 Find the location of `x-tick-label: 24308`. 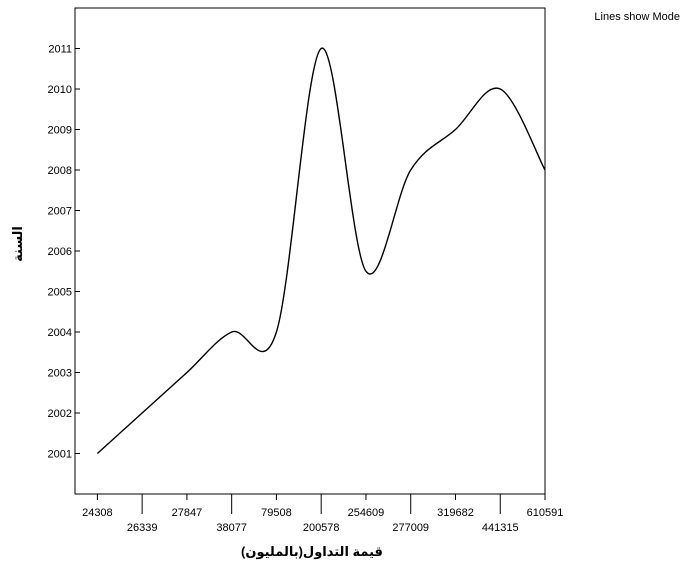

x-tick-label: 24308 is located at coordinates (97, 513).